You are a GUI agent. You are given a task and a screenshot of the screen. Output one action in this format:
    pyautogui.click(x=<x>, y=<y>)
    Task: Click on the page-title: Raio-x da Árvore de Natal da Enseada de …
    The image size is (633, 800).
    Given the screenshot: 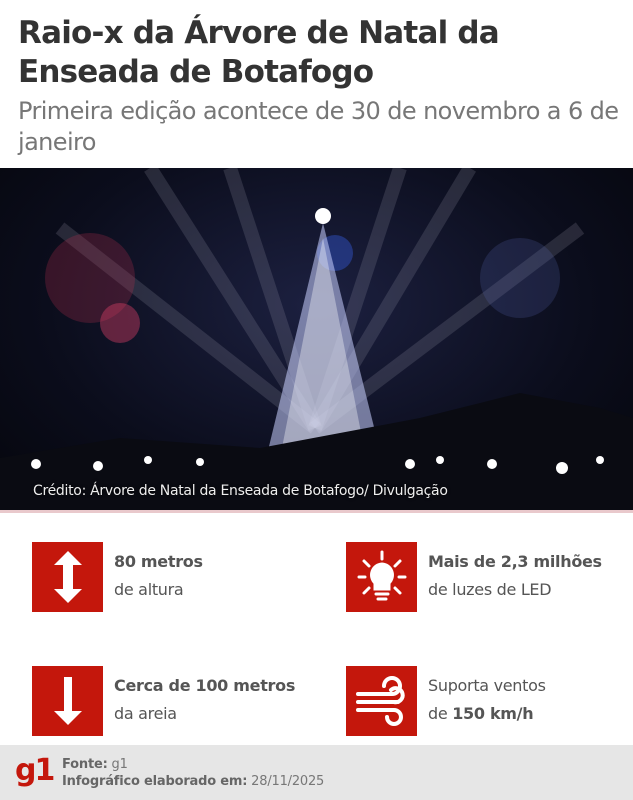 What is the action you would take?
    pyautogui.click(x=259, y=52)
    